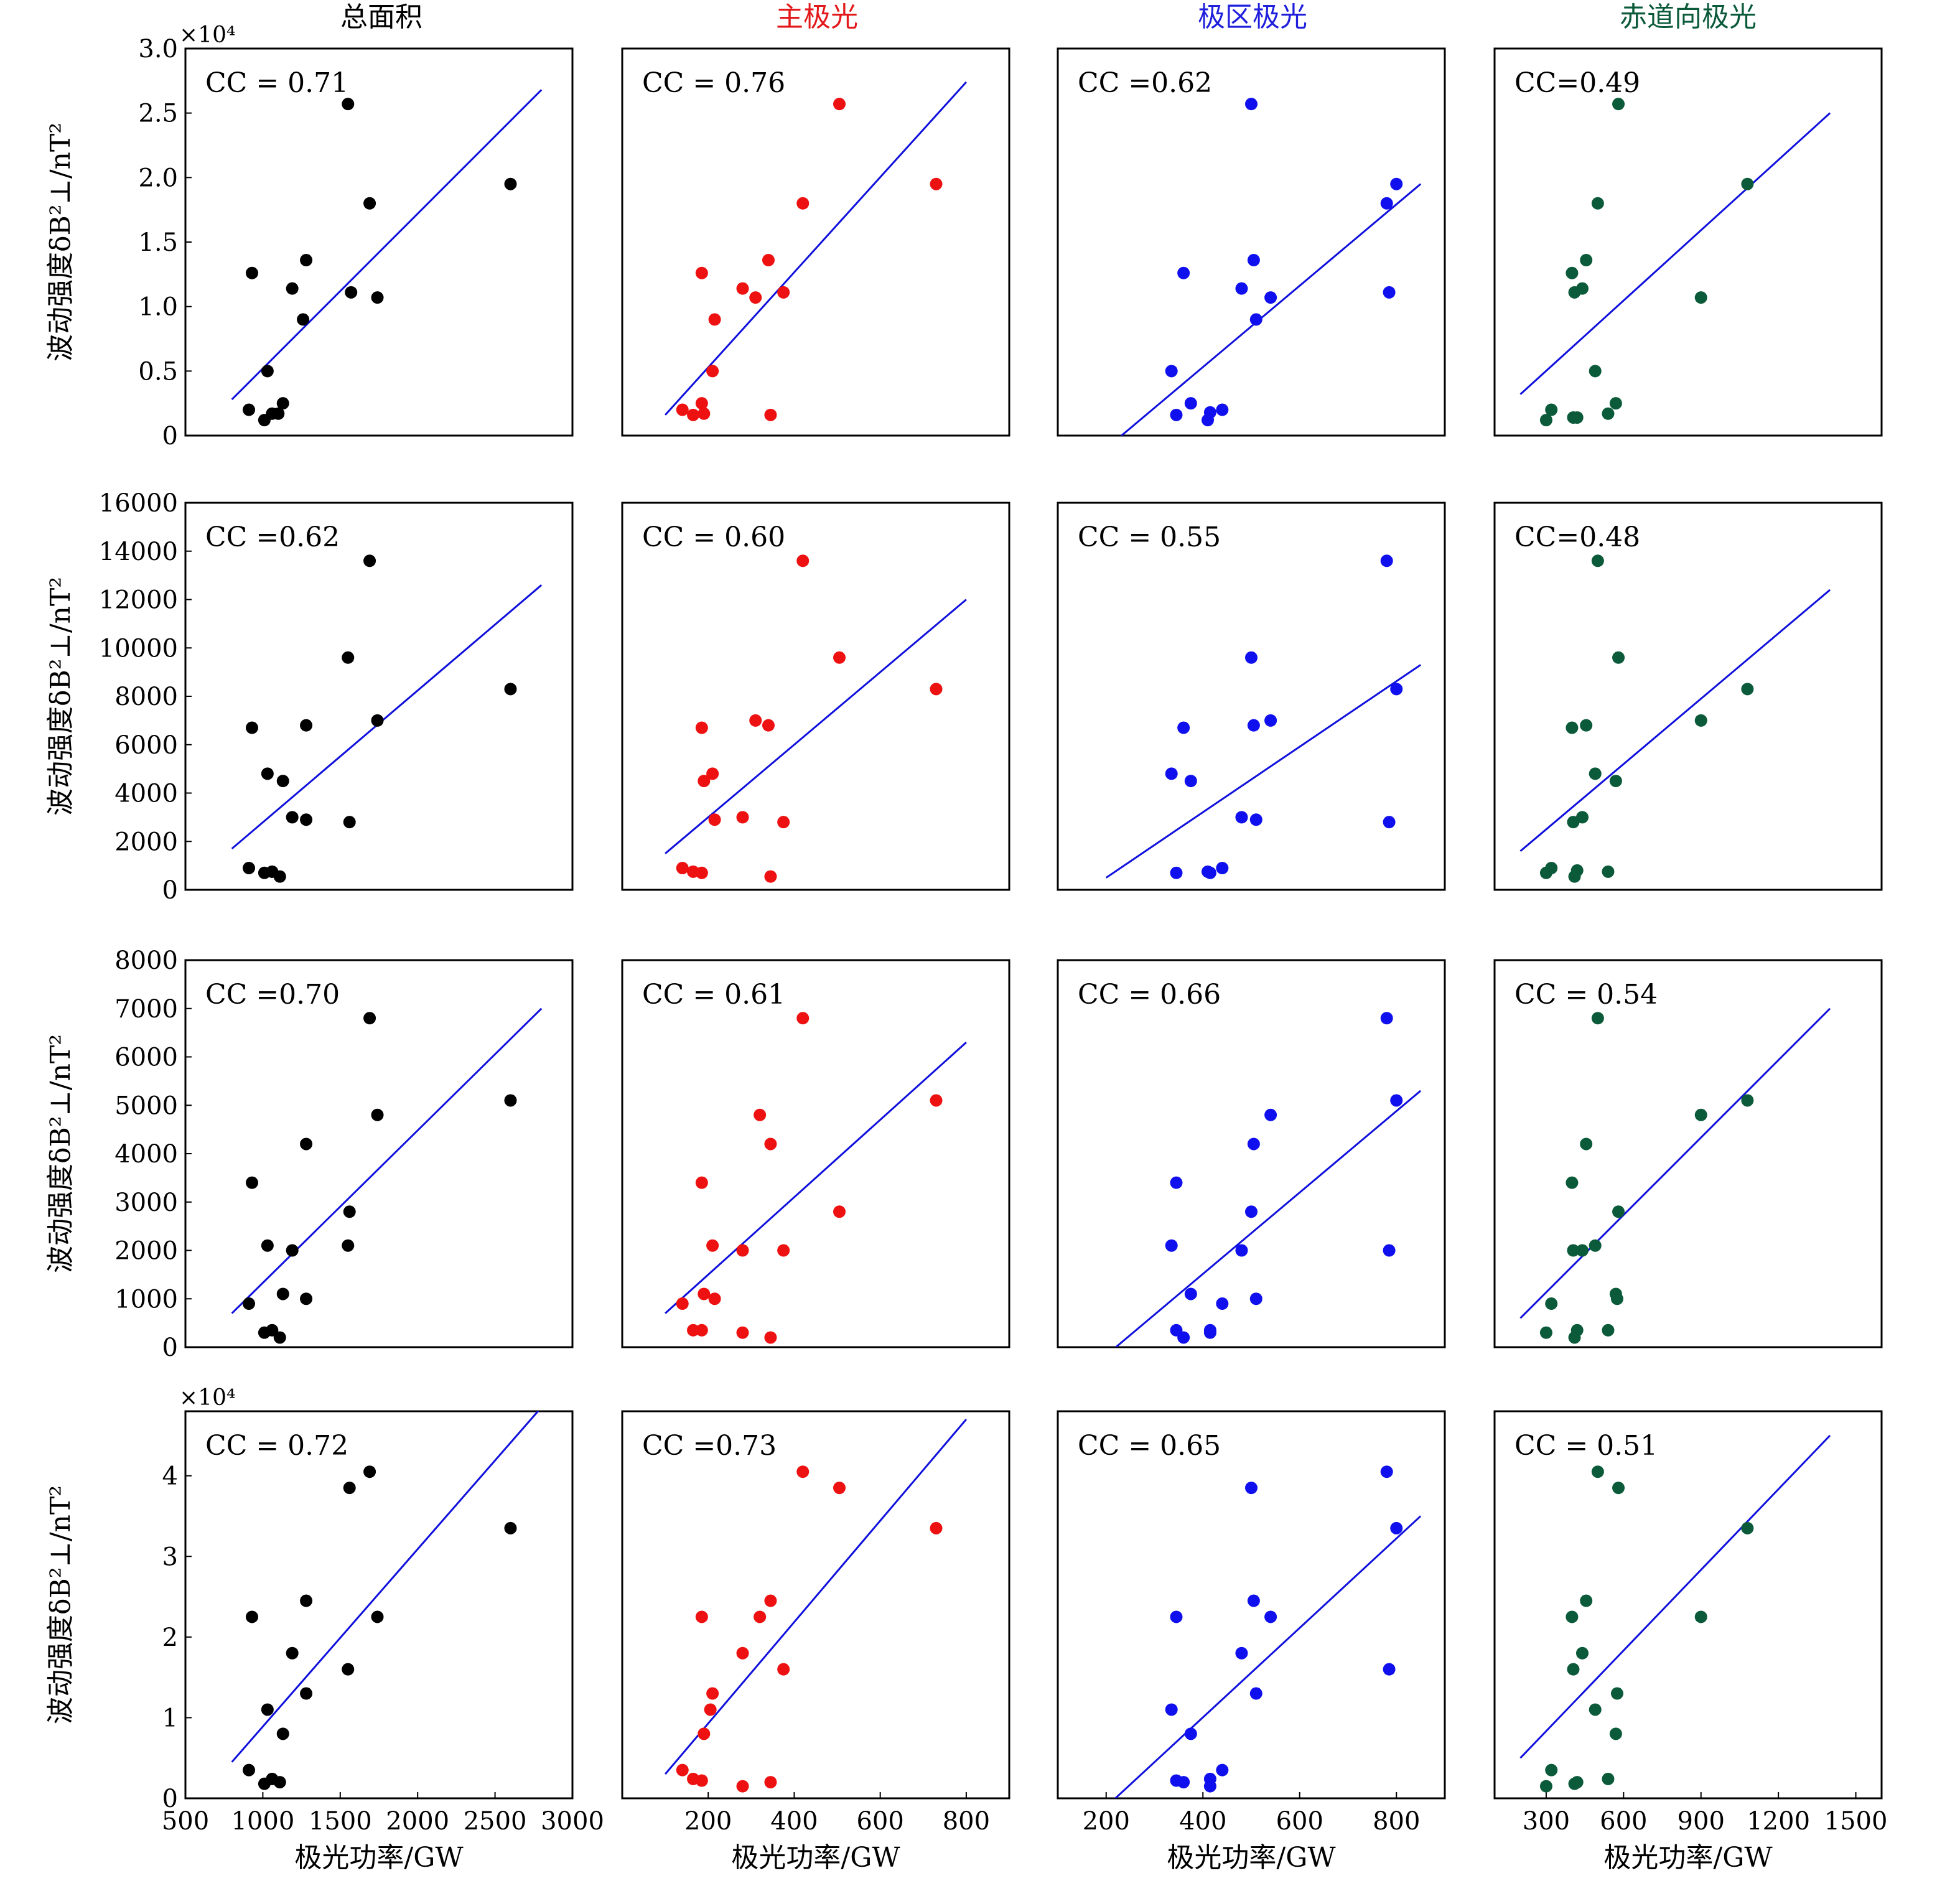  What do you see at coordinates (1106, 1821) in the screenshot?
I see `x-tick-label: 200` at bounding box center [1106, 1821].